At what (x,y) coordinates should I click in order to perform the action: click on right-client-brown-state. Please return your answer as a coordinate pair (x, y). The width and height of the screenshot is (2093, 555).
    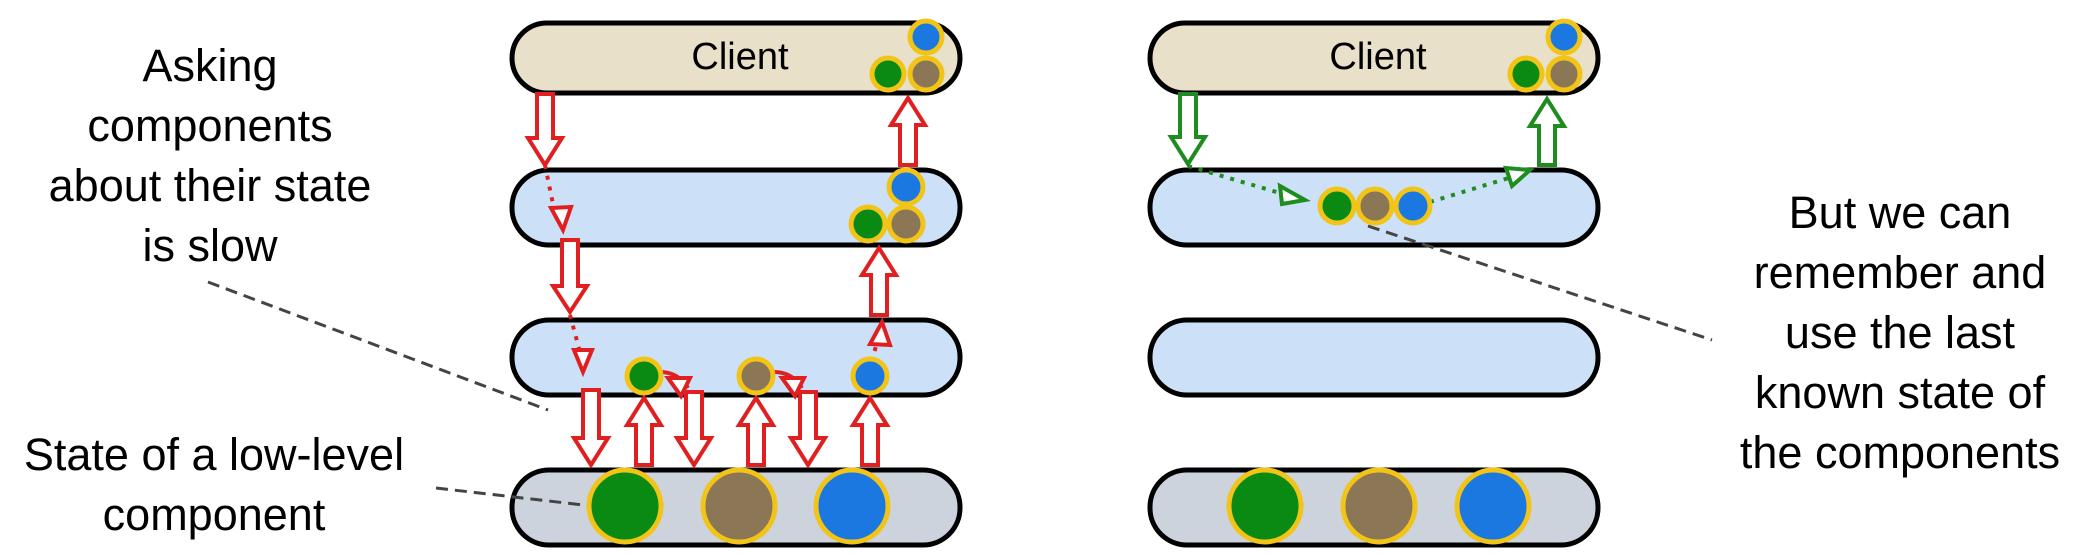
    Looking at the image, I should click on (1564, 74).